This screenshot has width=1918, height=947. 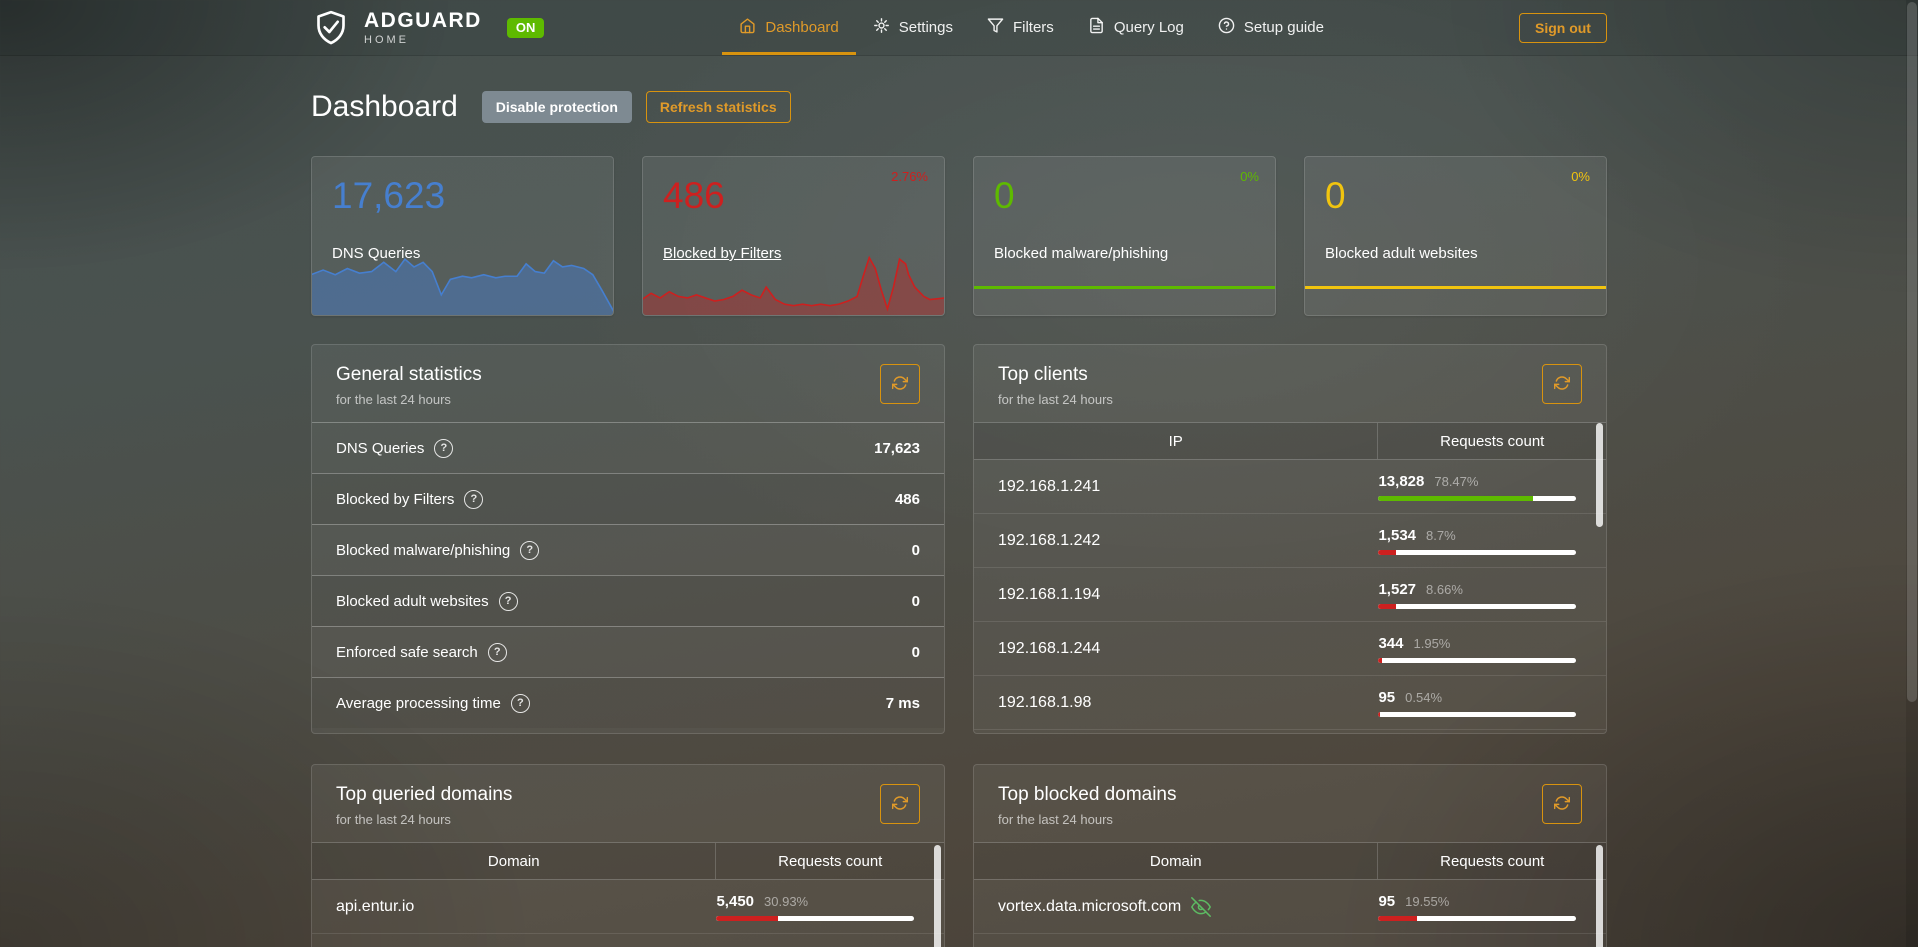 What do you see at coordinates (925, 27) in the screenshot?
I see `nav-label: Settings` at bounding box center [925, 27].